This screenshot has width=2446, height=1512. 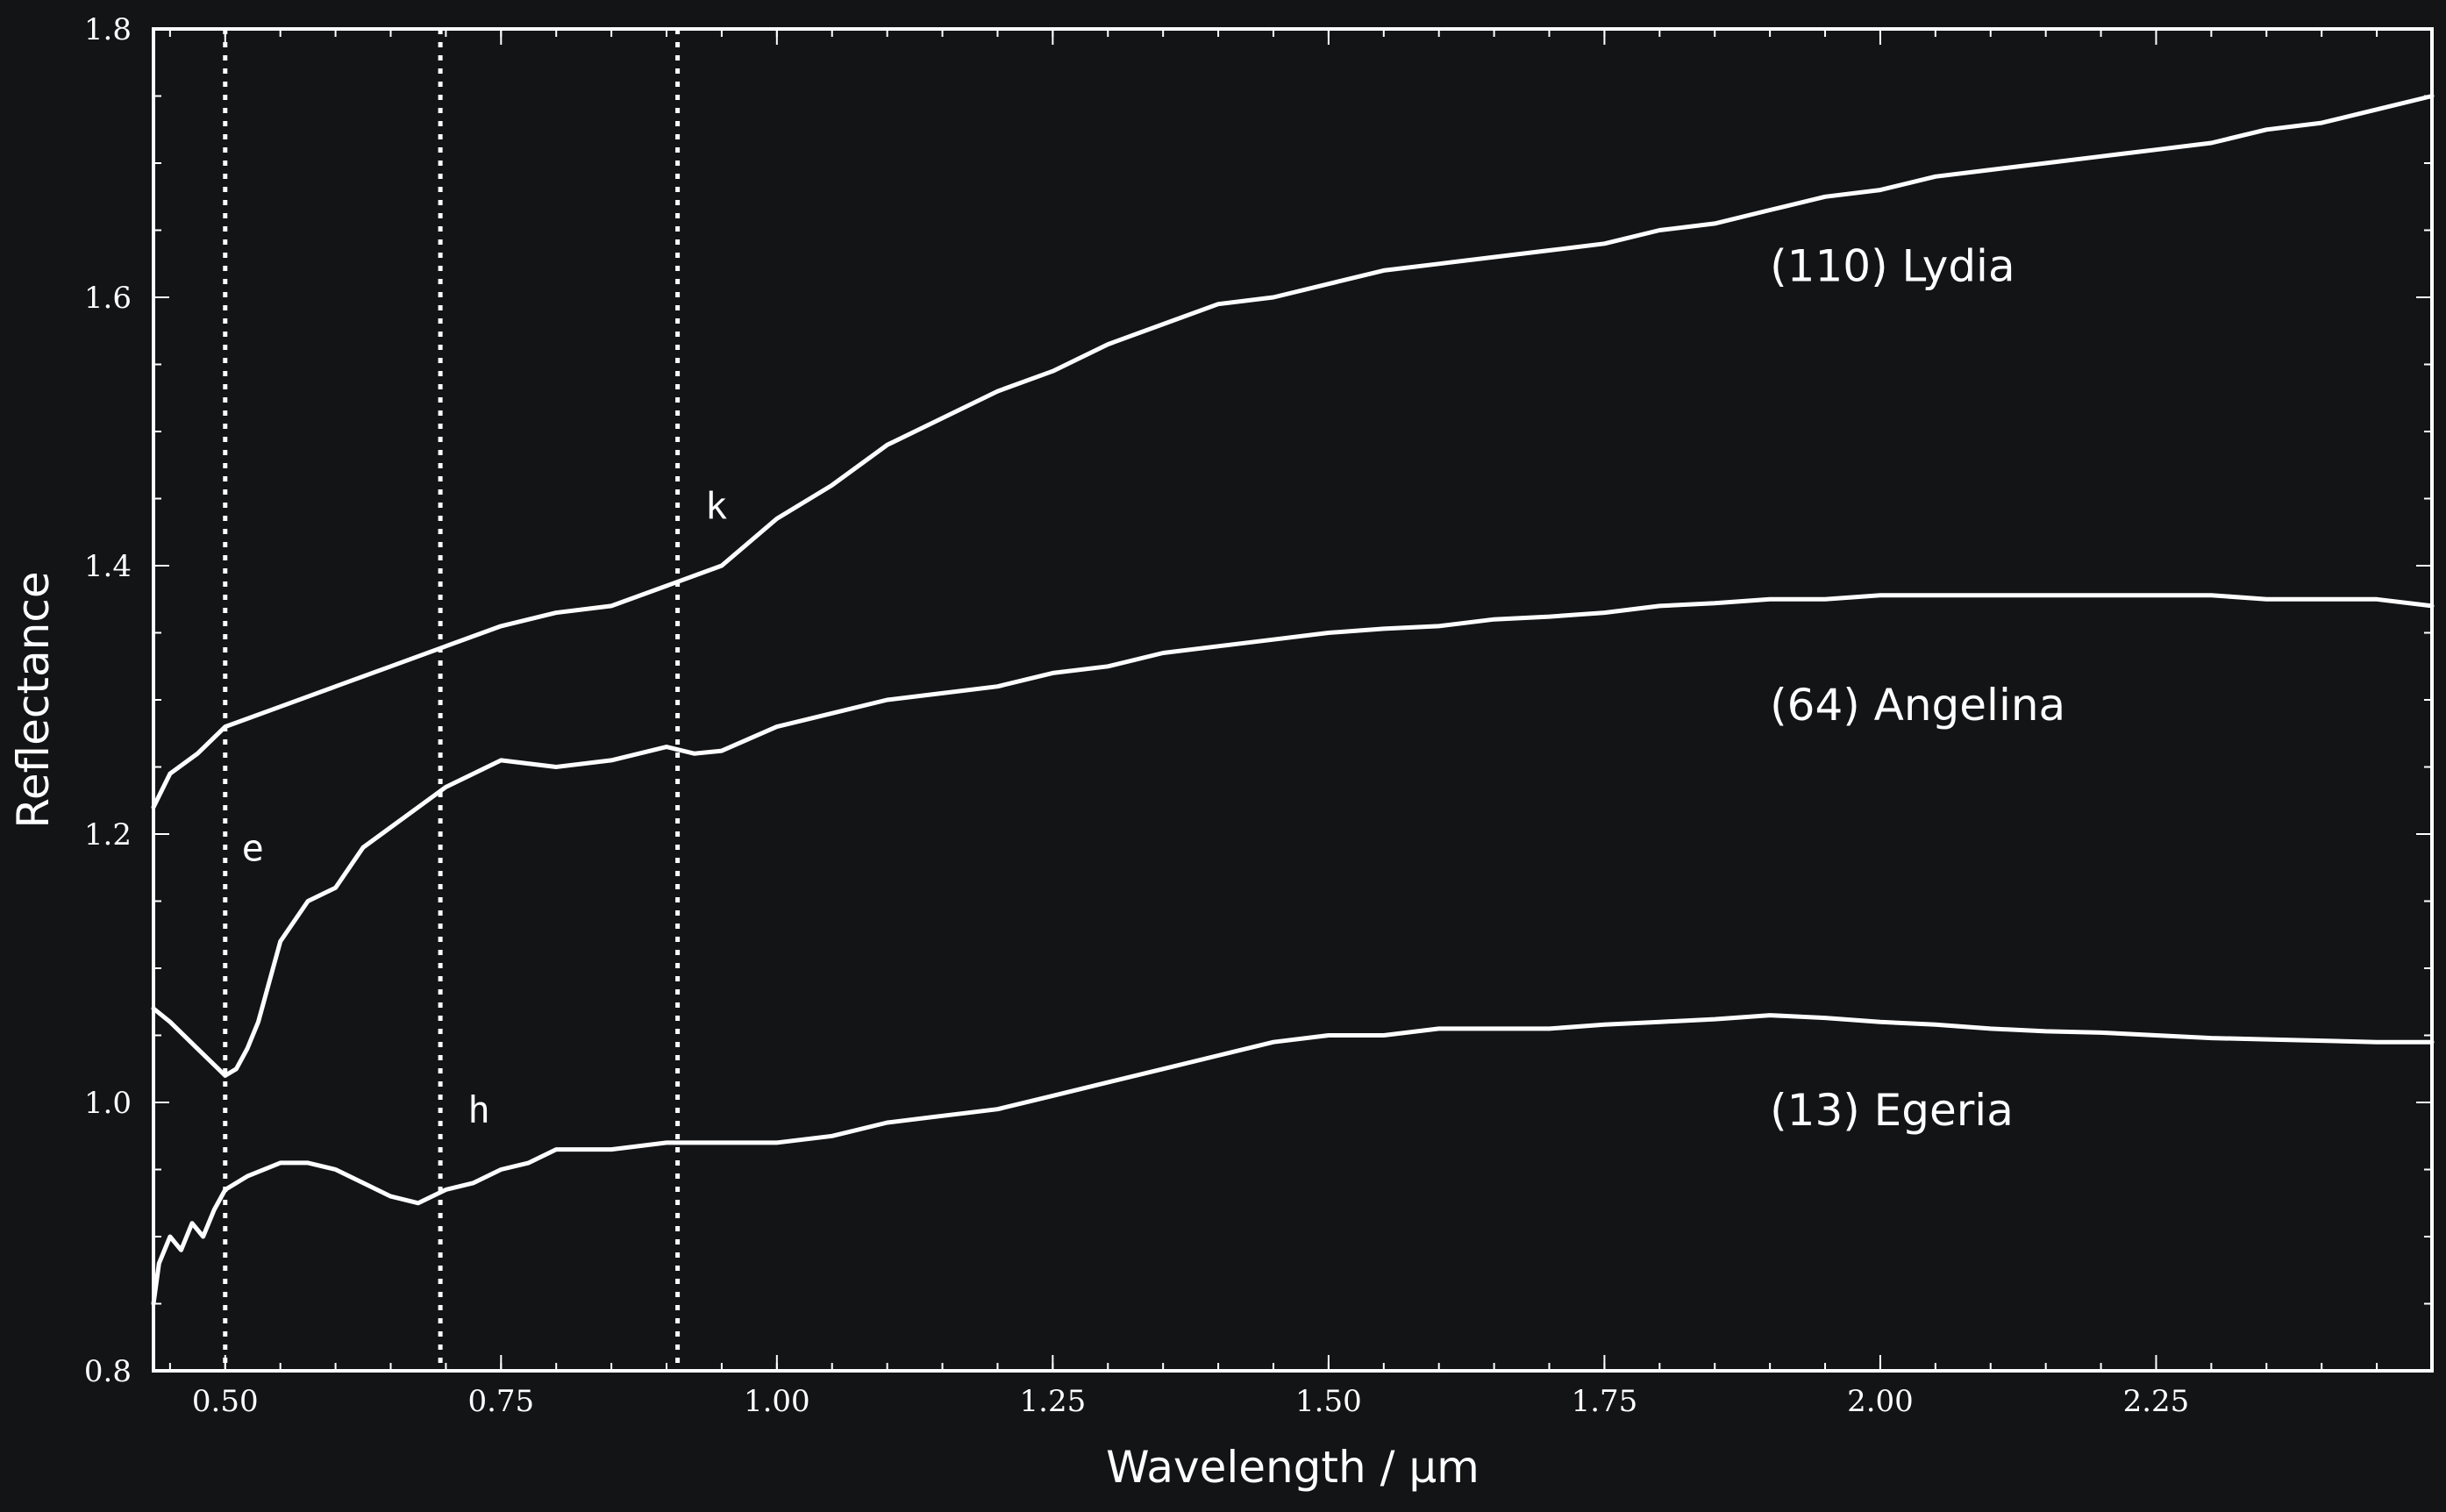 What do you see at coordinates (33, 699) in the screenshot?
I see `y-axis-label: Reflectance` at bounding box center [33, 699].